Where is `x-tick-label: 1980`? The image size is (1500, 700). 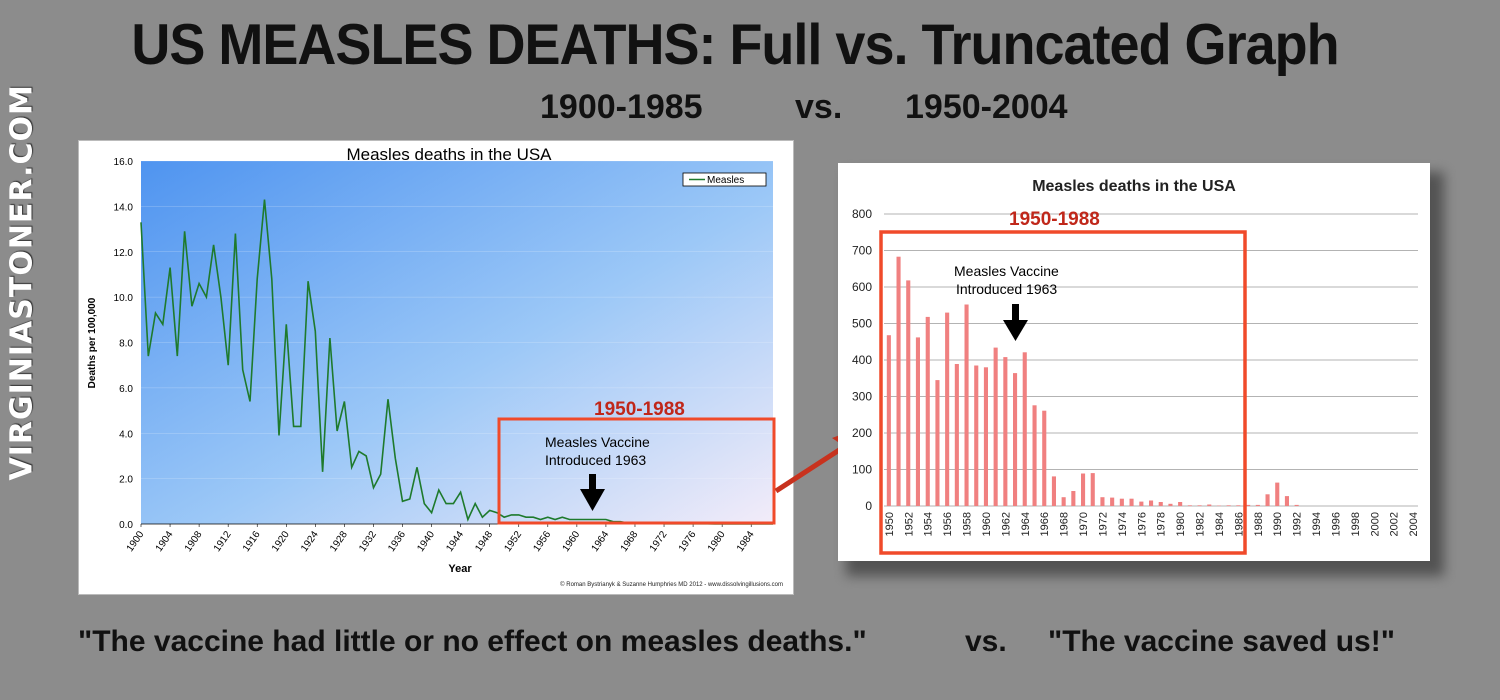 x-tick-label: 1980 is located at coordinates (1181, 524).